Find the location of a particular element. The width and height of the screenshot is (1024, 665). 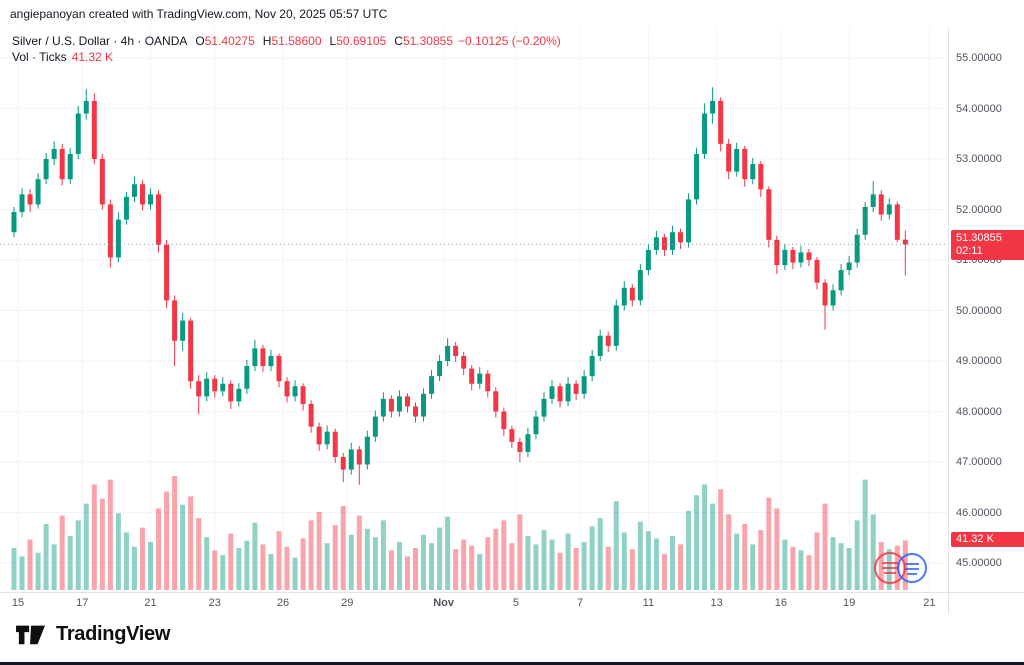

time-axis-label: 26 is located at coordinates (283, 603).